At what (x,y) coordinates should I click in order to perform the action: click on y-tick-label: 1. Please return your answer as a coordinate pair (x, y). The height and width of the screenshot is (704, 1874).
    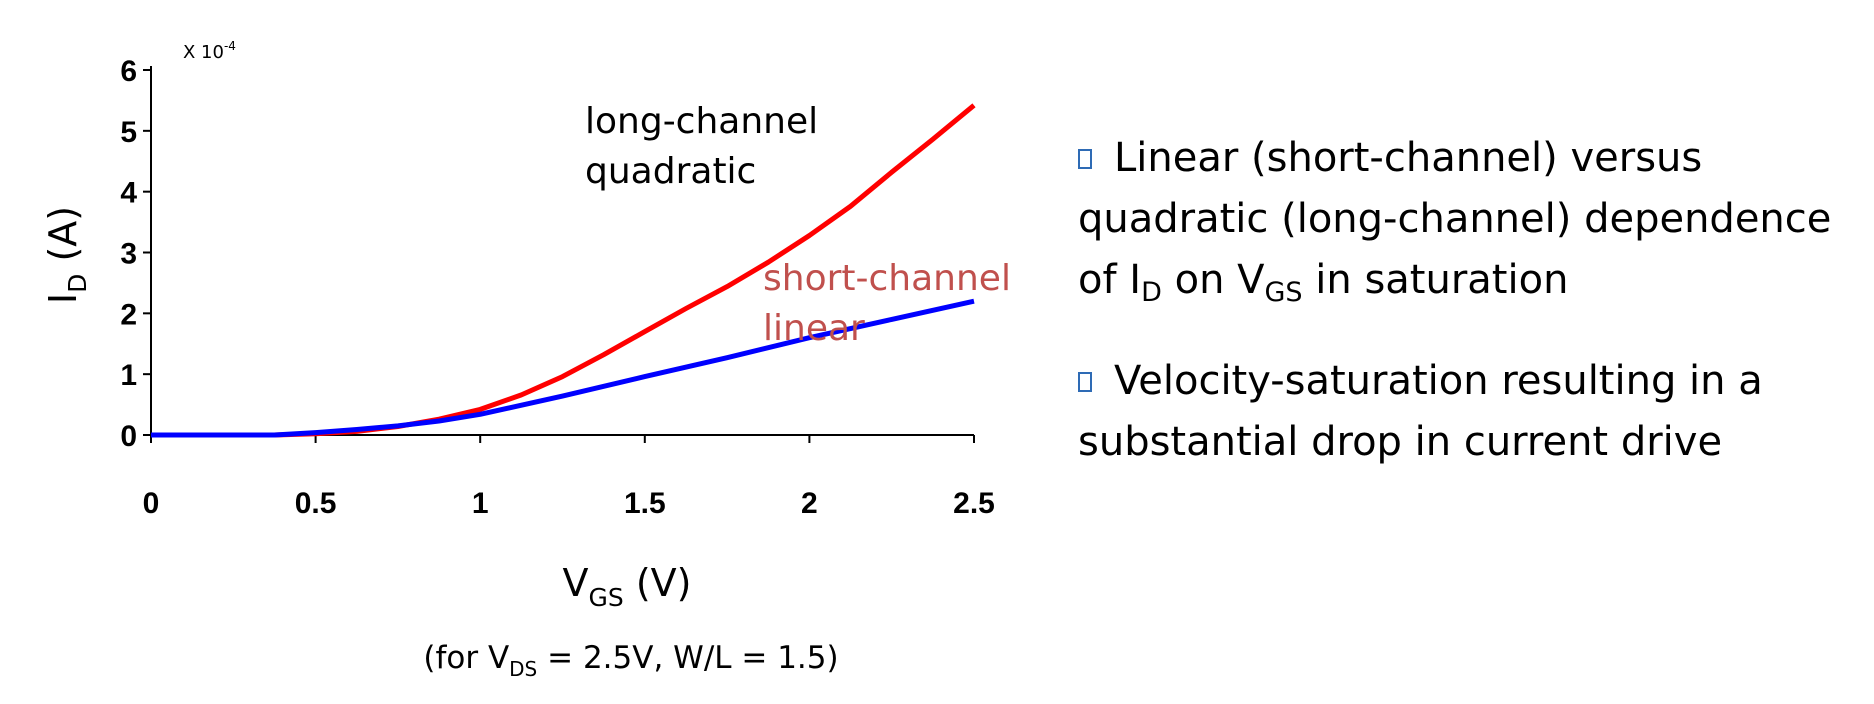
    Looking at the image, I should click on (128, 375).